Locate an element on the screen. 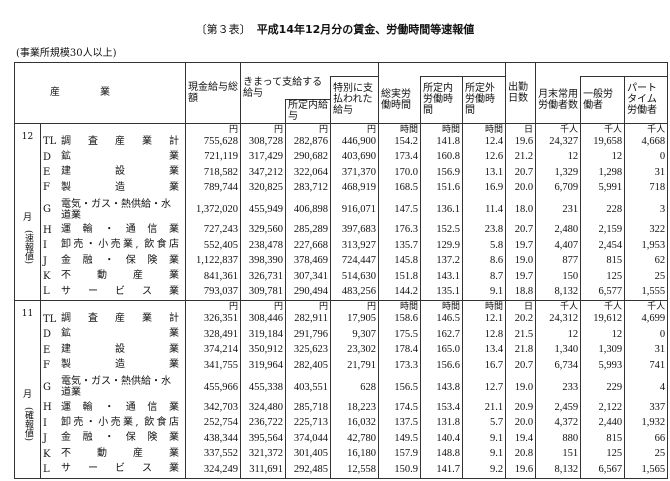 This screenshot has width=670, height=481. value-cell: 157.9 is located at coordinates (400, 454).